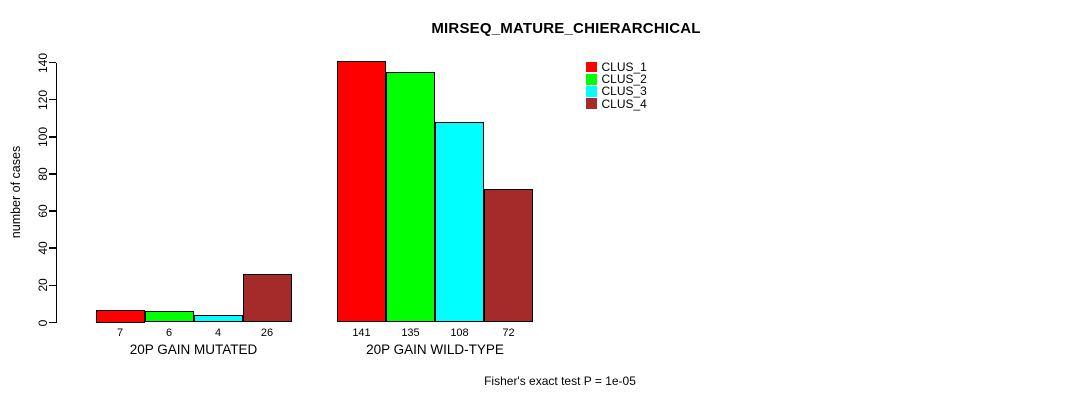  I want to click on bar-clus_2-group1, so click(169, 317).